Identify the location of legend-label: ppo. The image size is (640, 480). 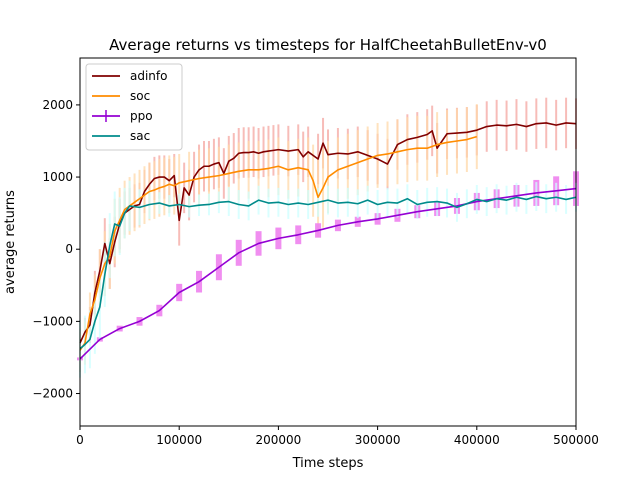
(141, 116).